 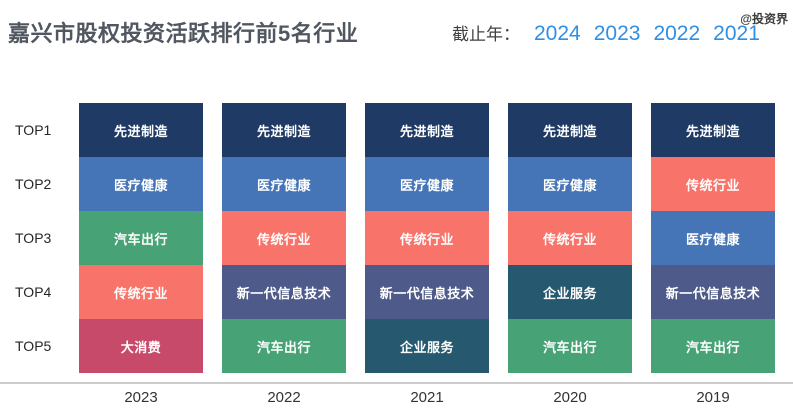 What do you see at coordinates (284, 130) in the screenshot?
I see `rank-block-2022-top1: 先进制造` at bounding box center [284, 130].